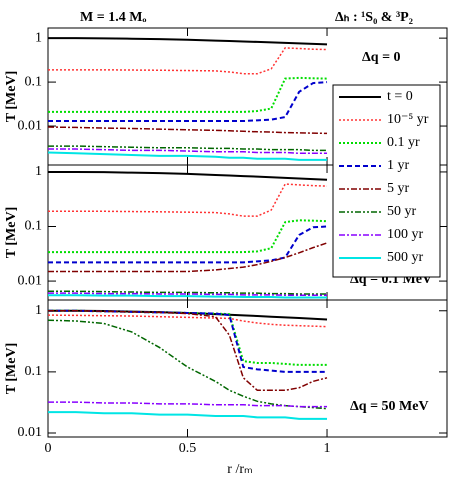 The image size is (452, 483). What do you see at coordinates (188, 448) in the screenshot?
I see `x-tick-label: 0.5` at bounding box center [188, 448].